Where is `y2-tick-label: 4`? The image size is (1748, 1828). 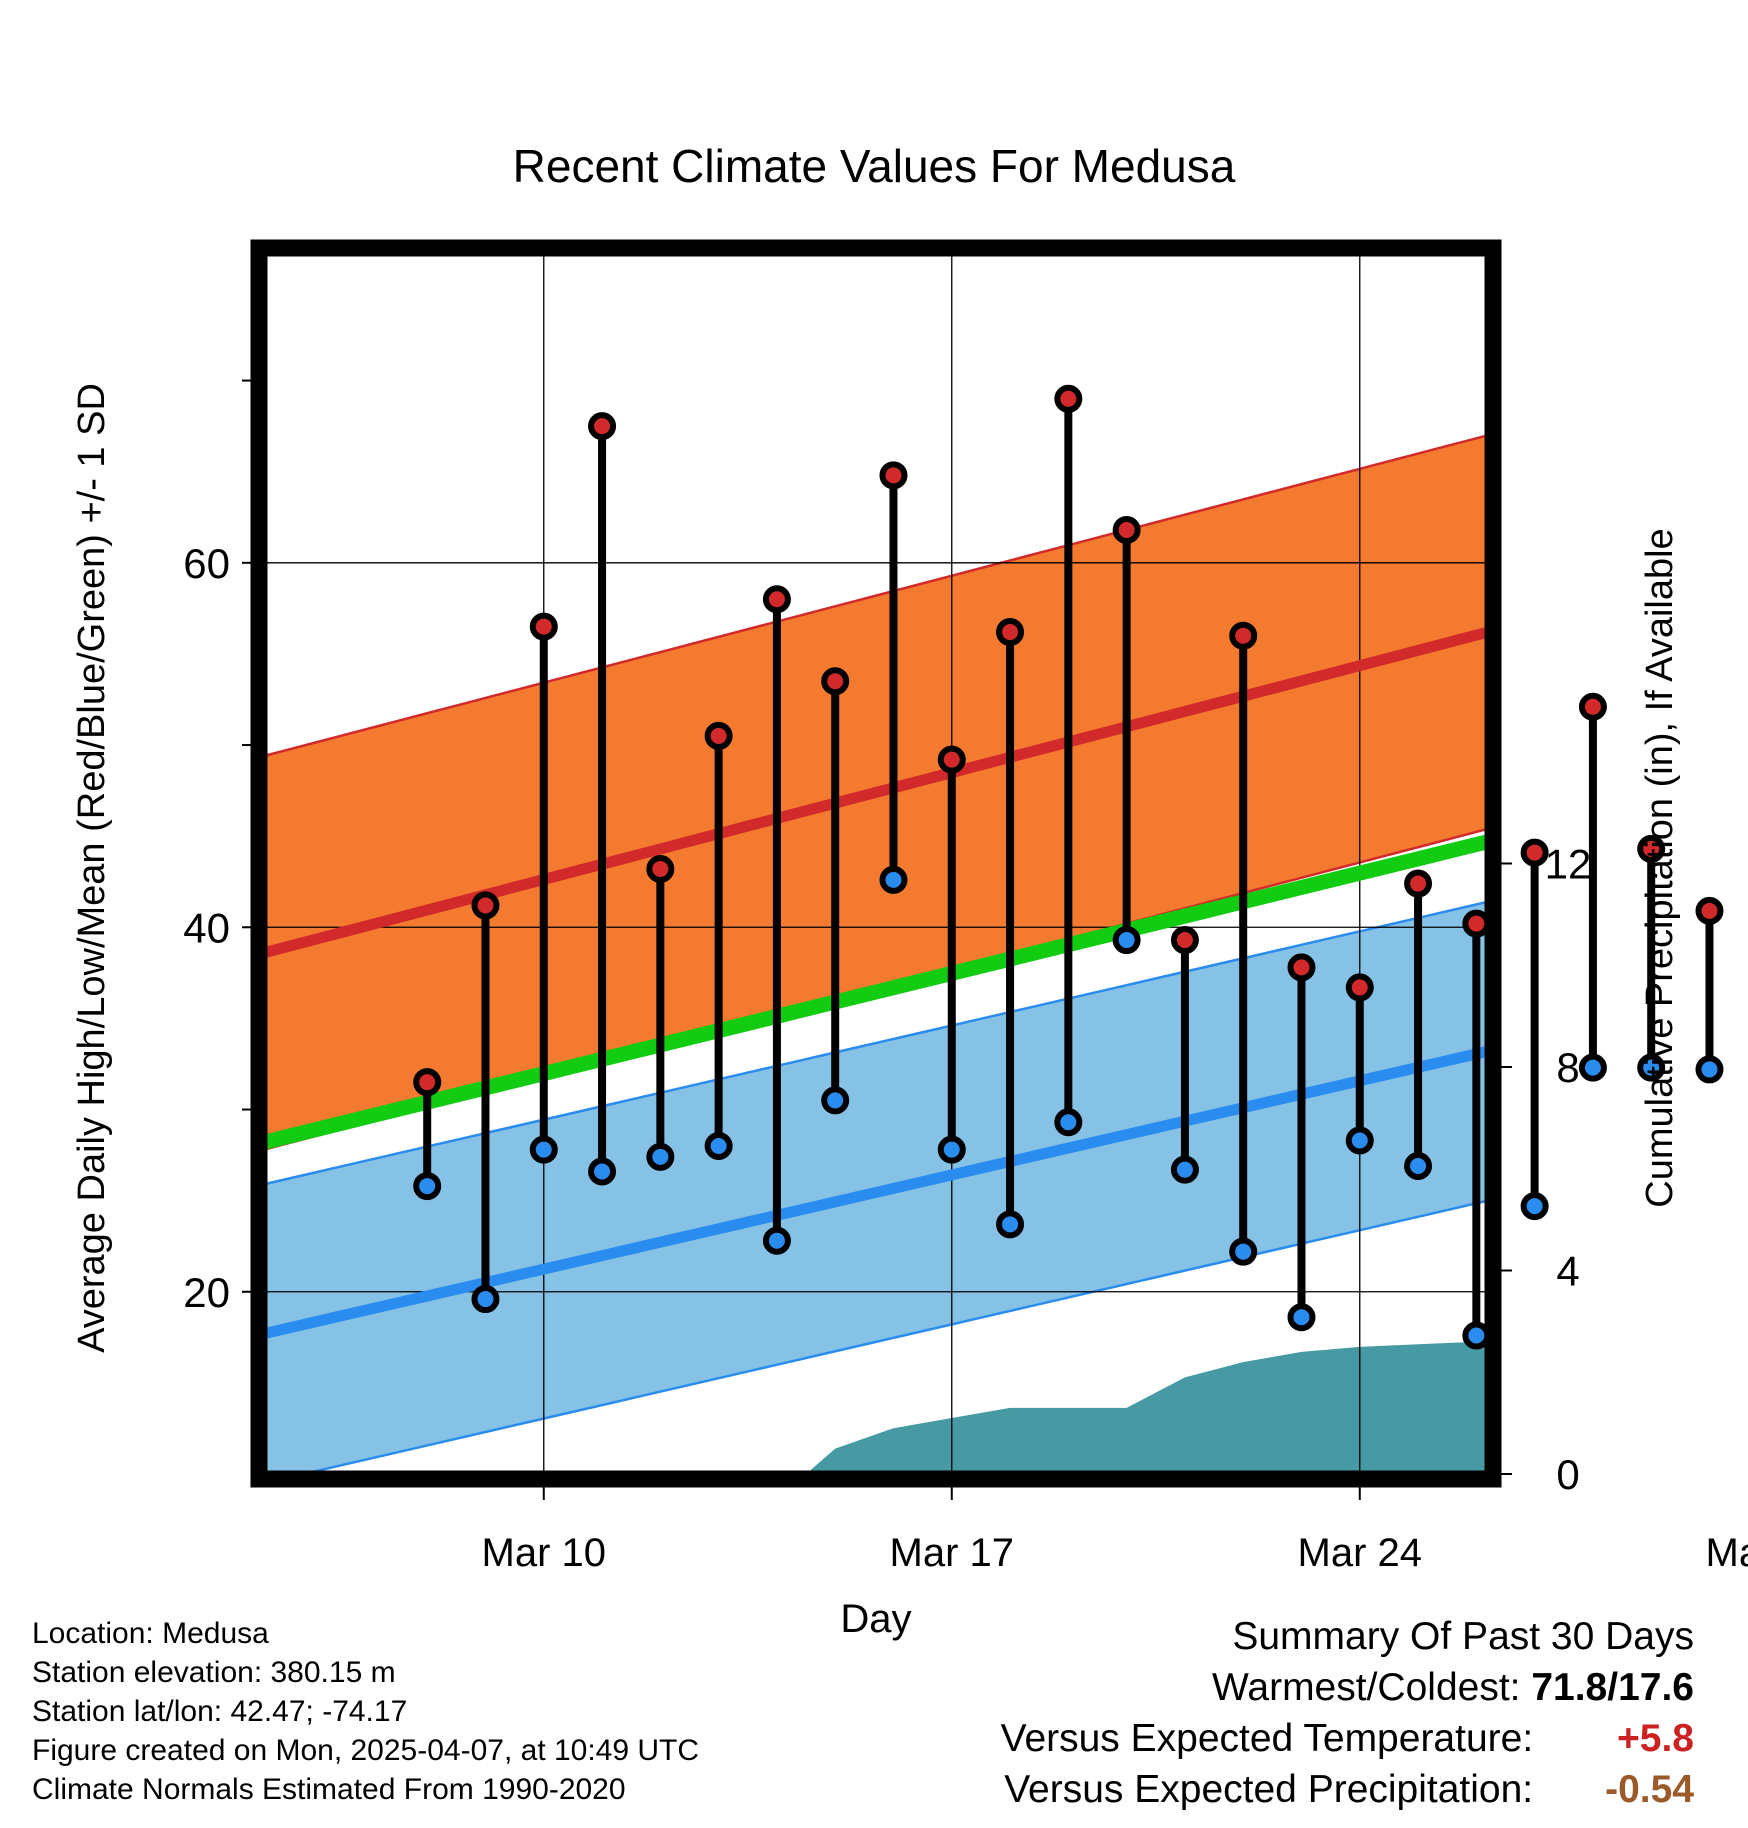 y2-tick-label: 4 is located at coordinates (1567, 1271).